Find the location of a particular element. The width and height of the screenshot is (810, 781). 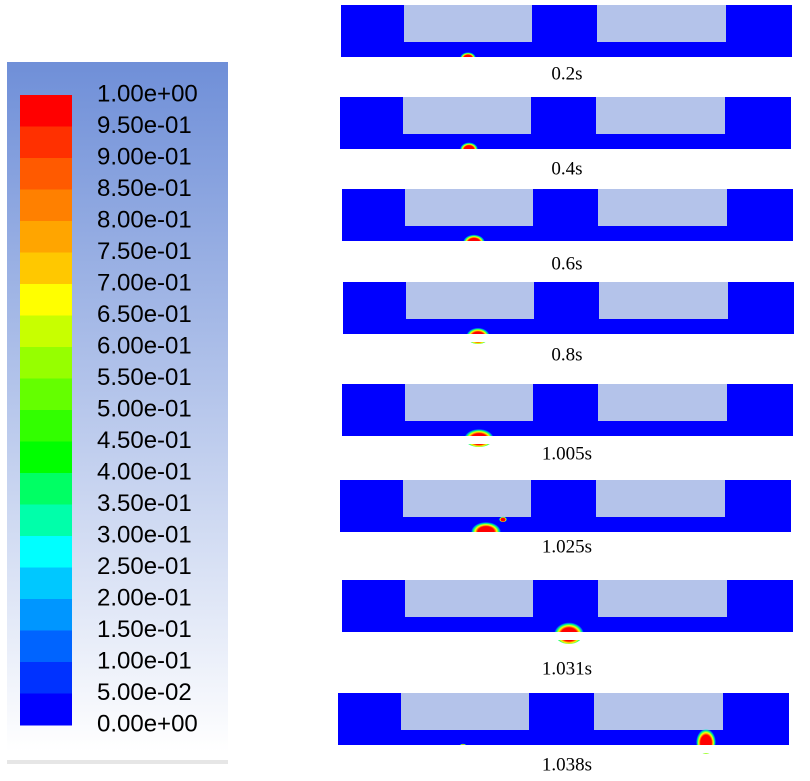

colorbar-label: 6.50e-01 is located at coordinates (144, 314).